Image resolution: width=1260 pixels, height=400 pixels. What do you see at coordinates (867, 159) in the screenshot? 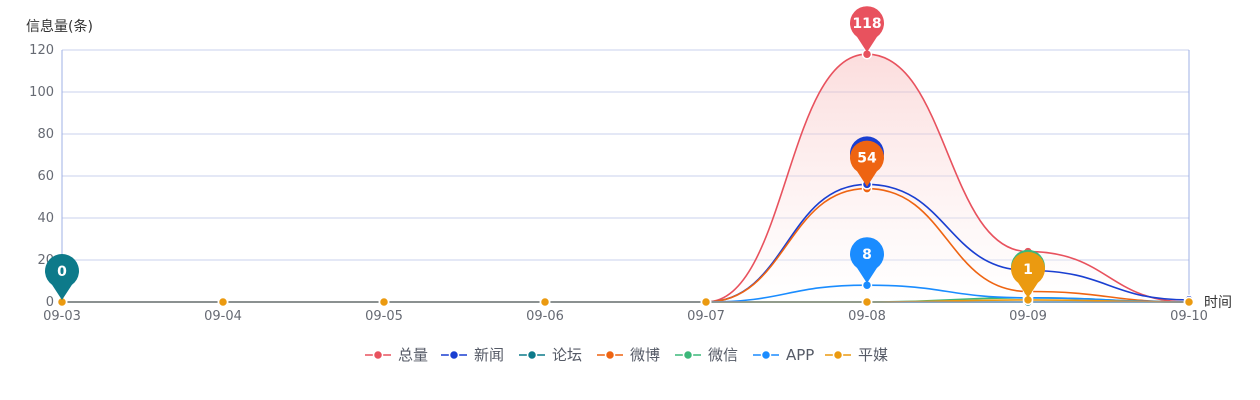
I see `marker-pin-label: 54` at bounding box center [867, 159].